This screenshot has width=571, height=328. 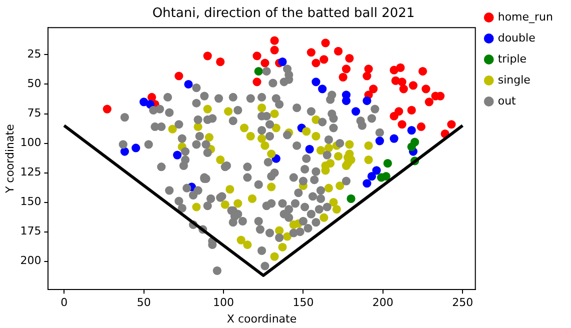 I want to click on legend-label: double, so click(x=517, y=37).